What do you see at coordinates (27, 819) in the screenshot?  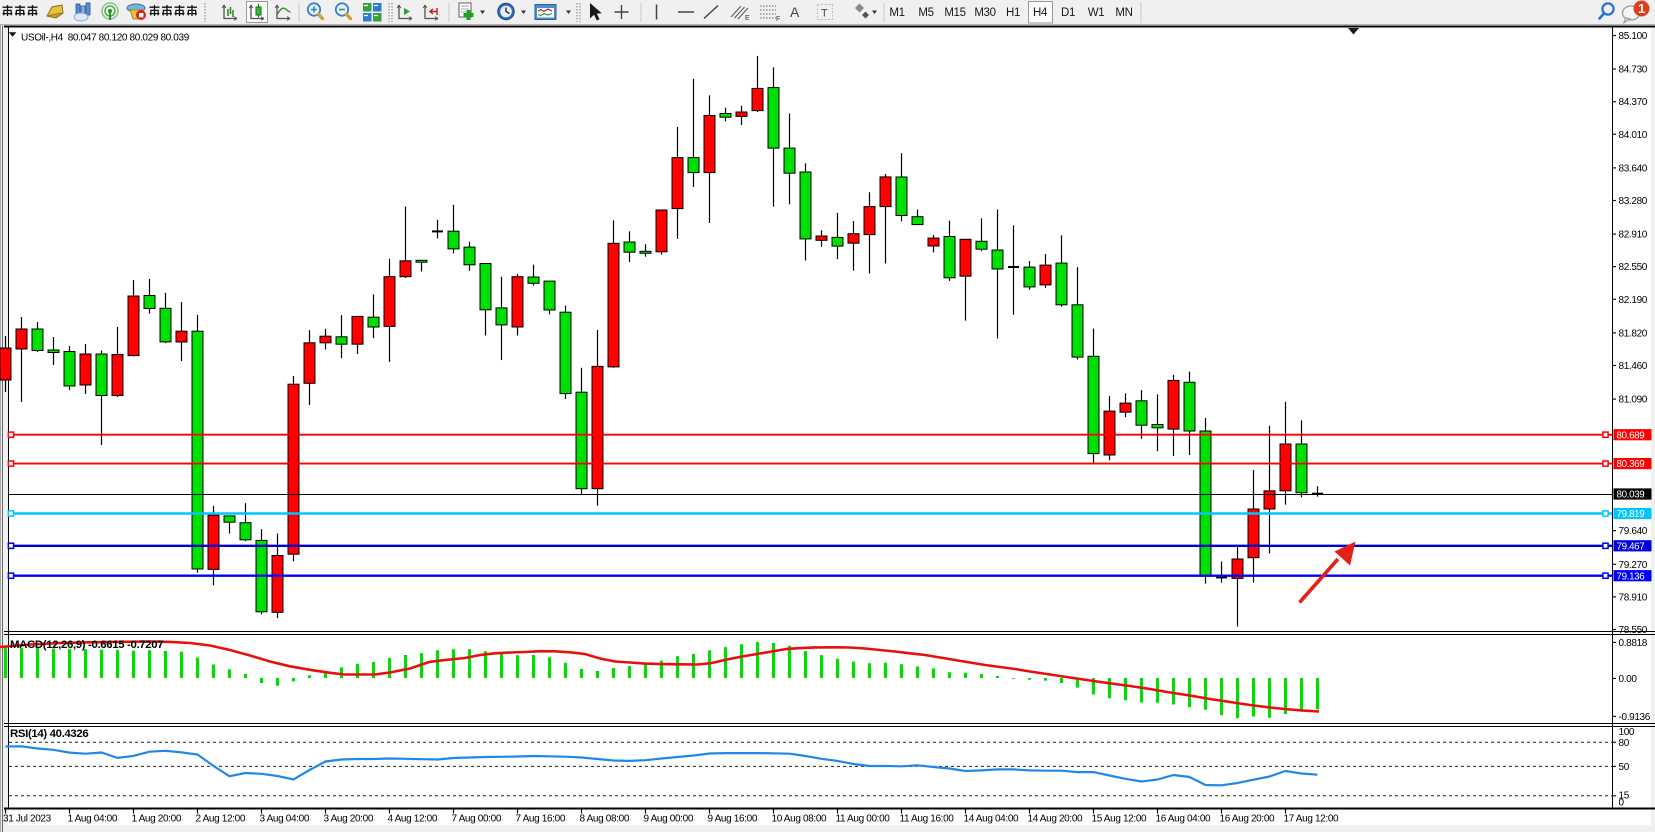 I see `svg-text: 31 Jul 2023` at bounding box center [27, 819].